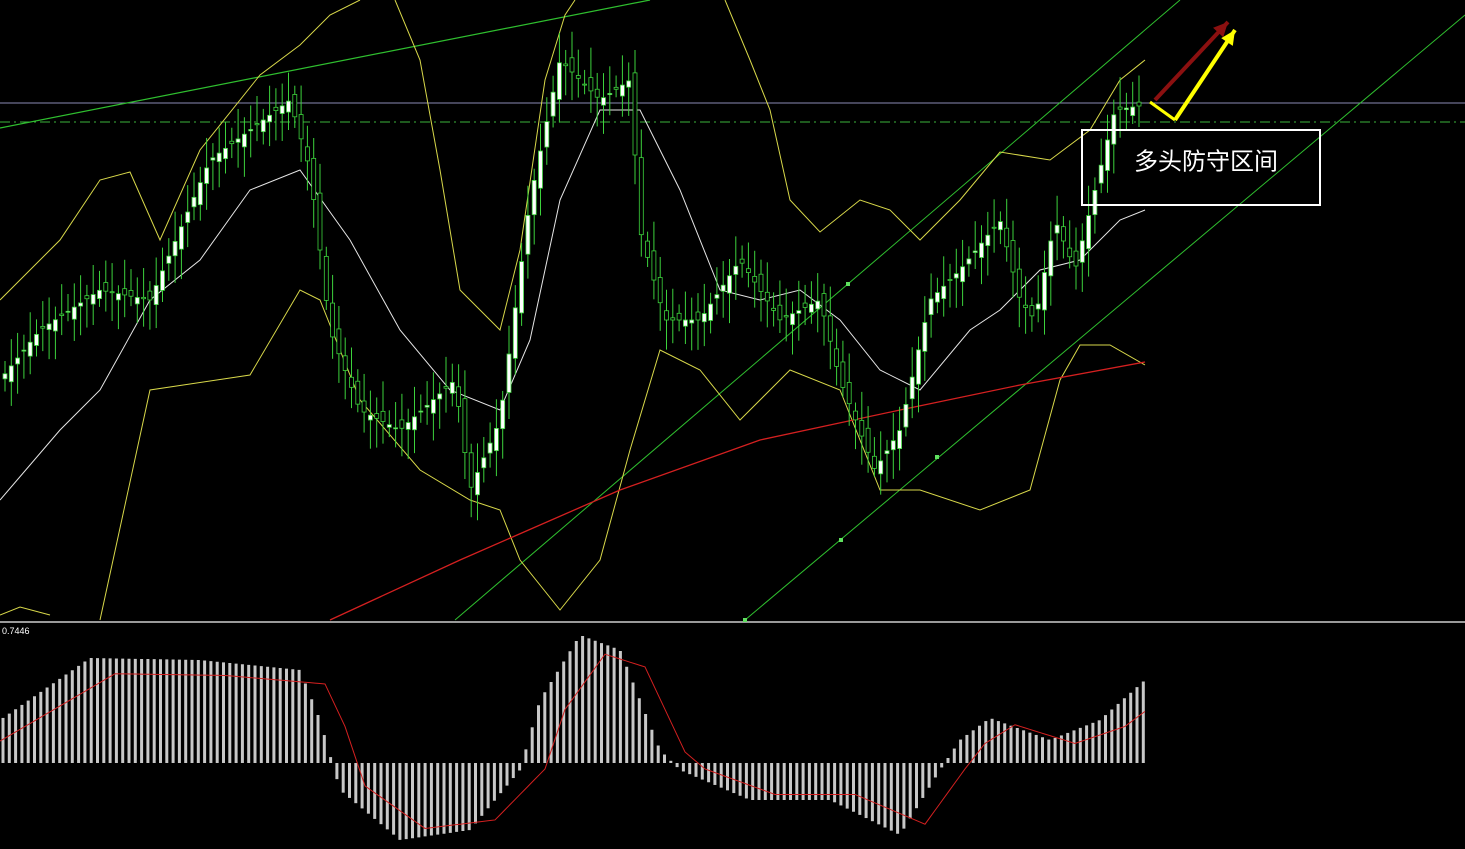 This screenshot has width=1465, height=849. Describe the element at coordinates (1220, 30) in the screenshot. I see `bear-arrow-head` at that location.